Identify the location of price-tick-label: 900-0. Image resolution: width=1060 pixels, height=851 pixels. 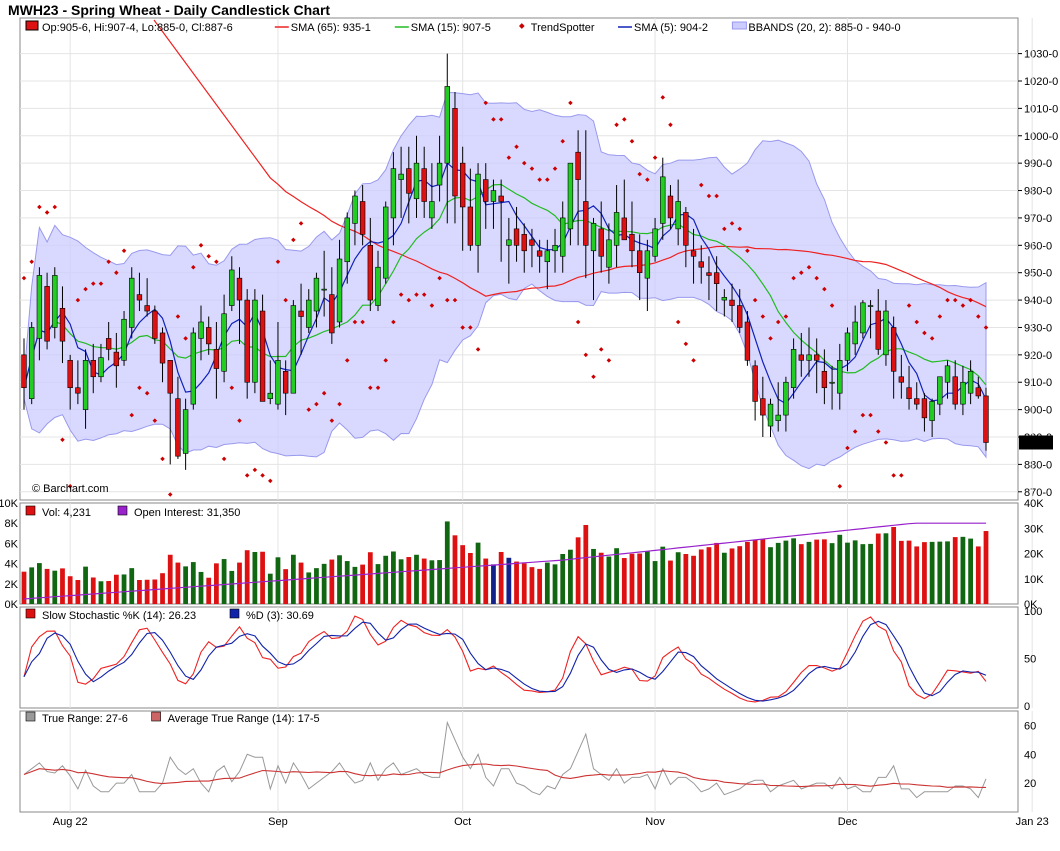
(1038, 411).